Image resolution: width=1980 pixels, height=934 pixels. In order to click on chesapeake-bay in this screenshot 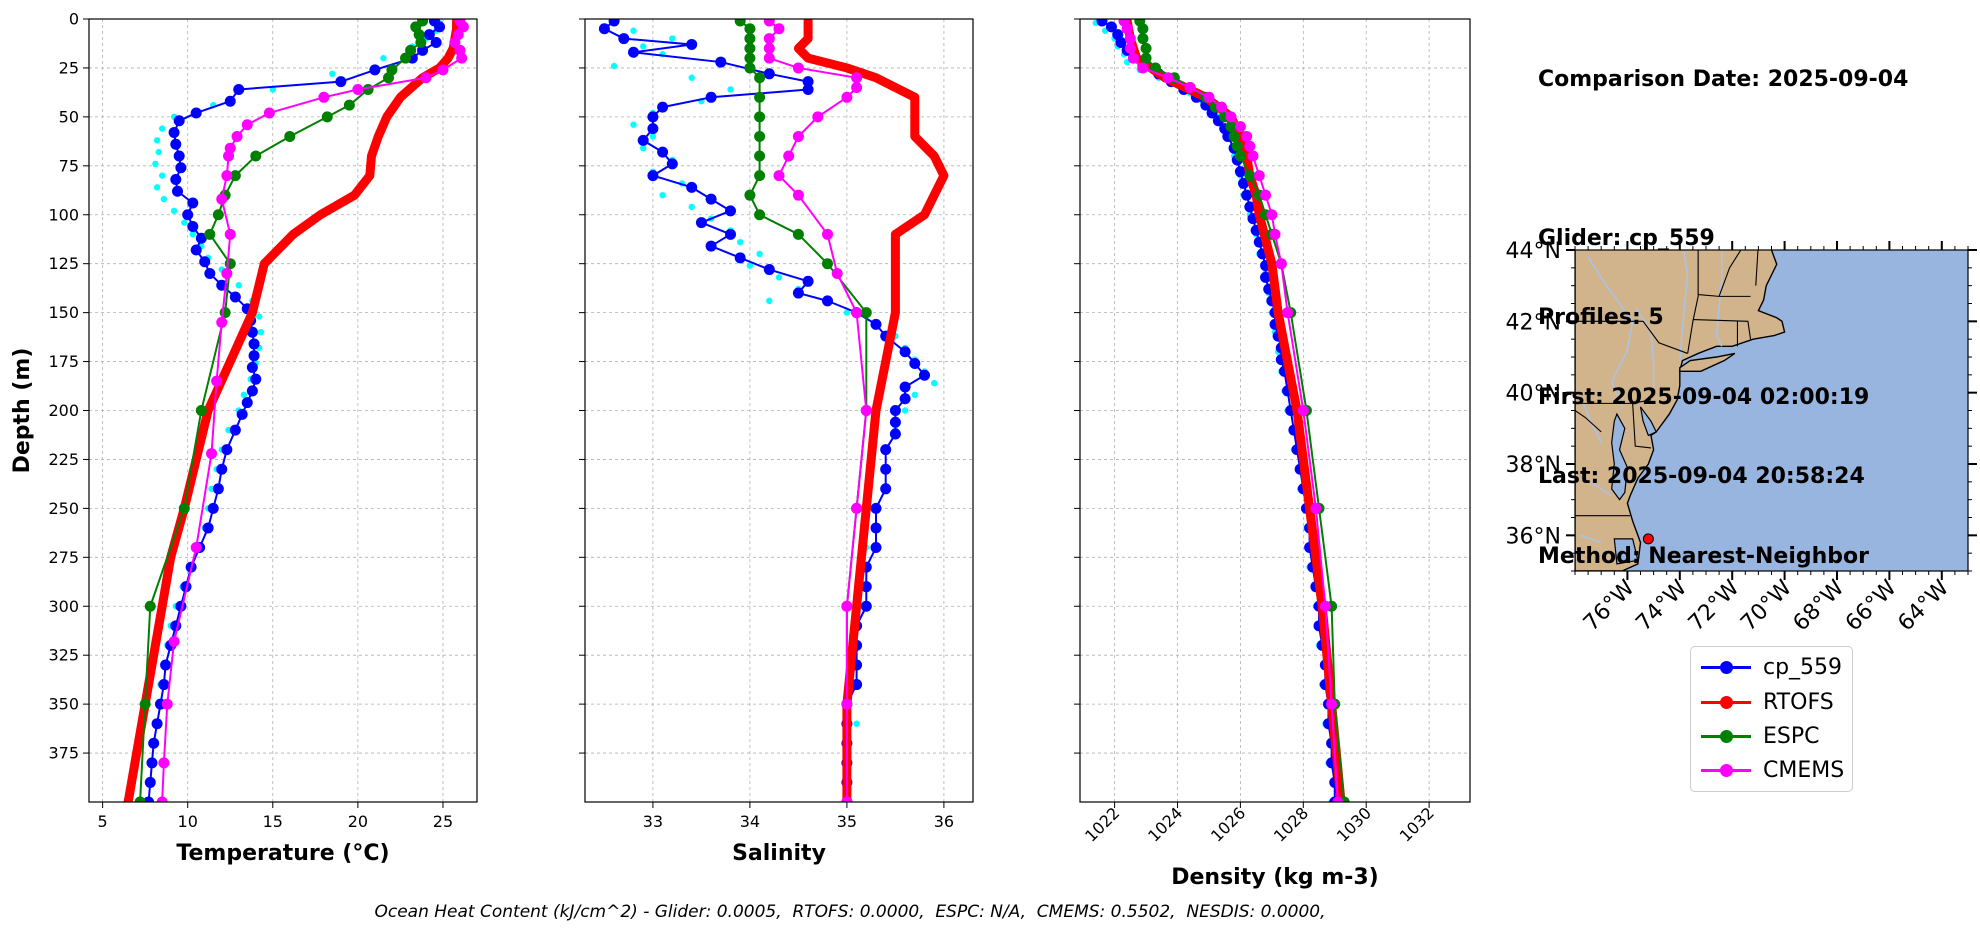, I will do `click(1620, 456)`.